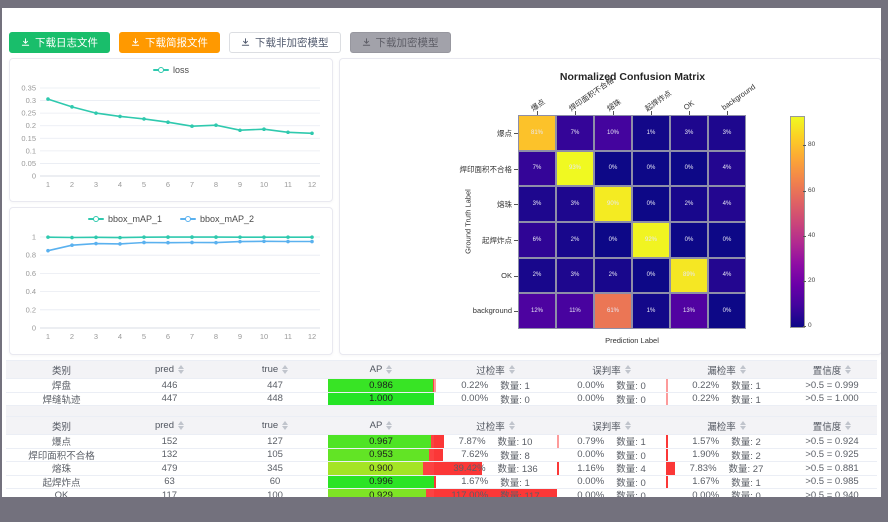 The image size is (888, 522). Describe the element at coordinates (381, 481) in the screenshot. I see `ap-cell: 0.996` at that location.